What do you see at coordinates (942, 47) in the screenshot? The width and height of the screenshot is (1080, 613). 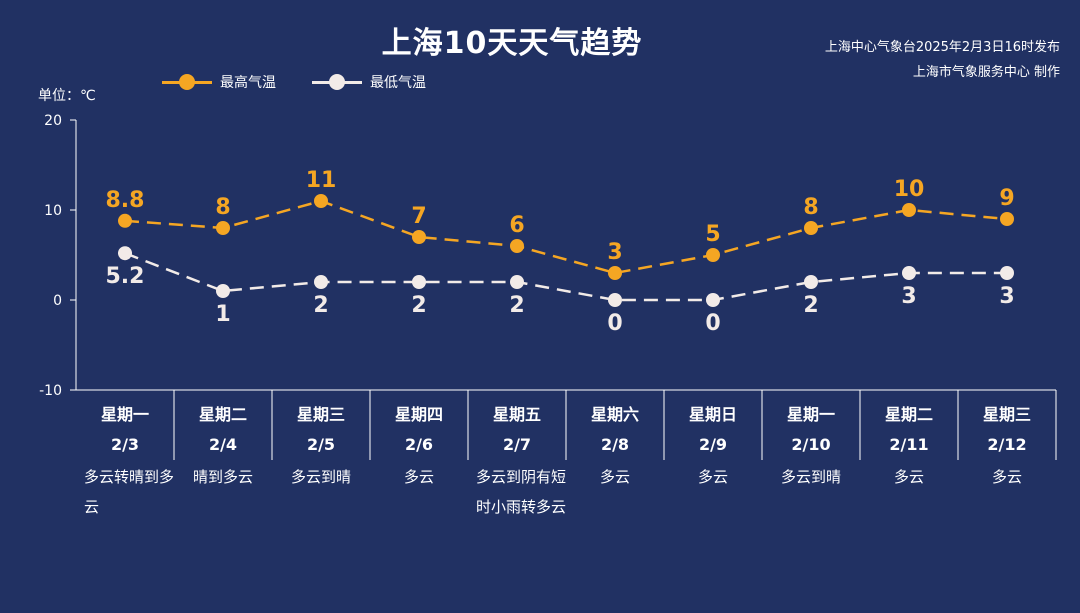 I see `issuer-line-1: 上海中心气象台2025年2月3日16时发布` at bounding box center [942, 47].